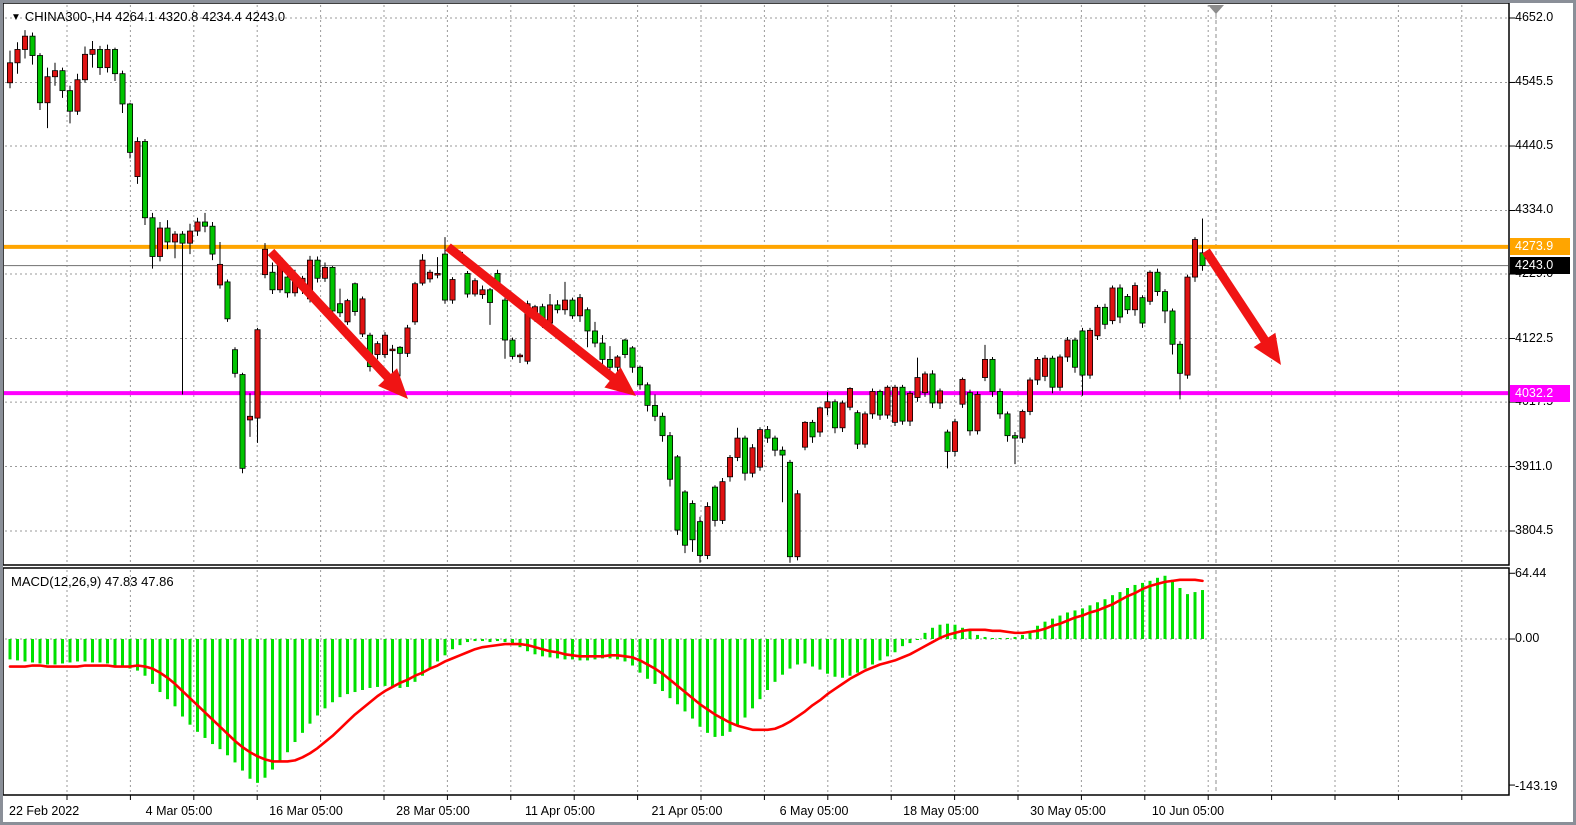 Image resolution: width=1576 pixels, height=825 pixels. What do you see at coordinates (1540, 393) in the screenshot?
I see `support-badge: 4032.2` at bounding box center [1540, 393].